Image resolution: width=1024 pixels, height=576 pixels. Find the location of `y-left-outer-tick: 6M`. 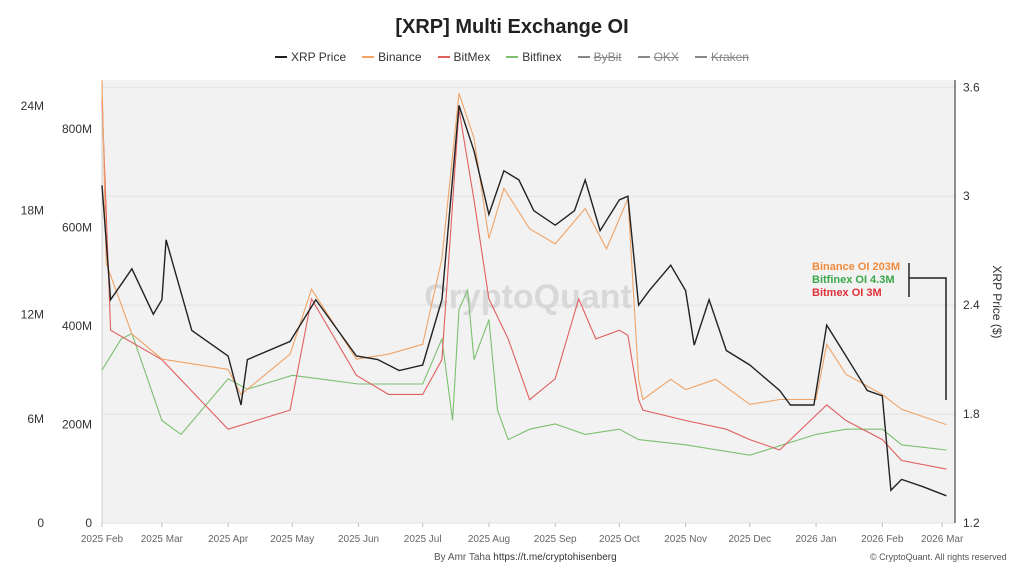

y-left-outer-tick: 6M is located at coordinates (35, 419).